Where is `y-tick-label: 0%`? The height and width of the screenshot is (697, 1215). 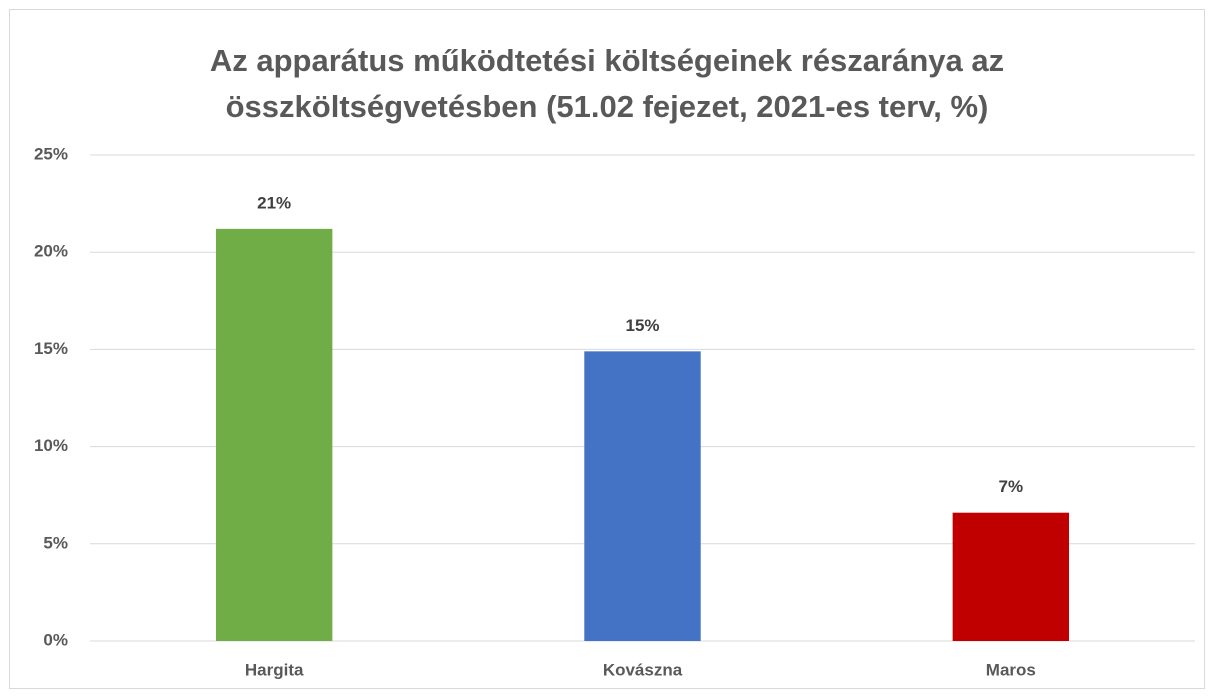 y-tick-label: 0% is located at coordinates (55, 639).